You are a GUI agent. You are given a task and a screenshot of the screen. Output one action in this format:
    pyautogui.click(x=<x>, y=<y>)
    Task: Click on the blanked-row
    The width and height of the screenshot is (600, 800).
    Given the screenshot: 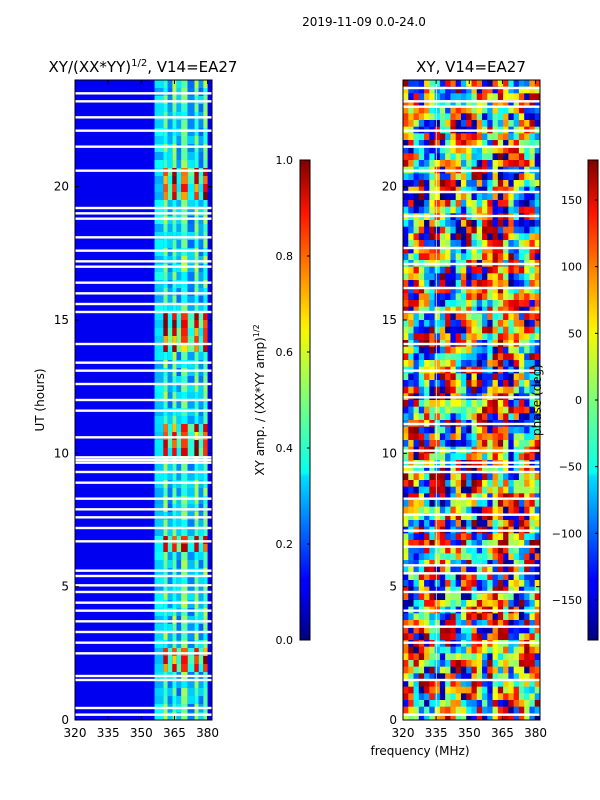 What is the action you would take?
    pyautogui.click(x=143, y=714)
    